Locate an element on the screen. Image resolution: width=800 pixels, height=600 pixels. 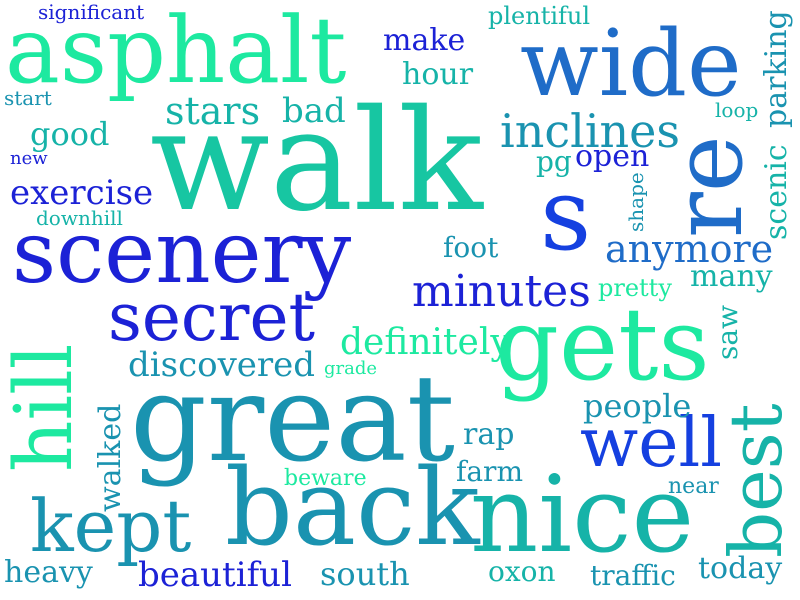
word-near: near is located at coordinates (693, 486).